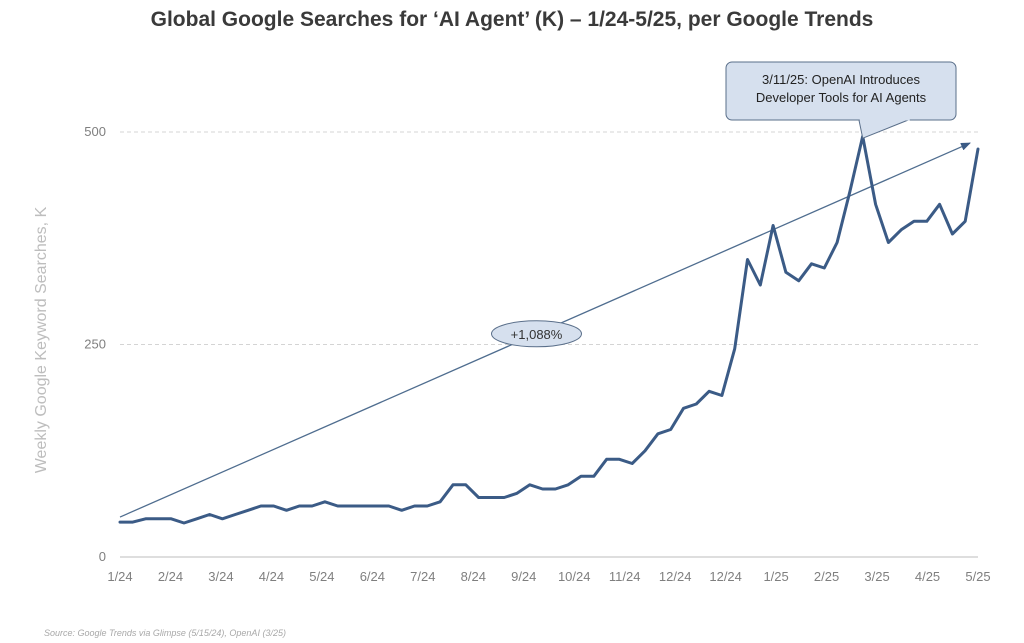 The height and width of the screenshot is (643, 1024). Describe the element at coordinates (321, 576) in the screenshot. I see `x-tick-label: 5/24` at that location.